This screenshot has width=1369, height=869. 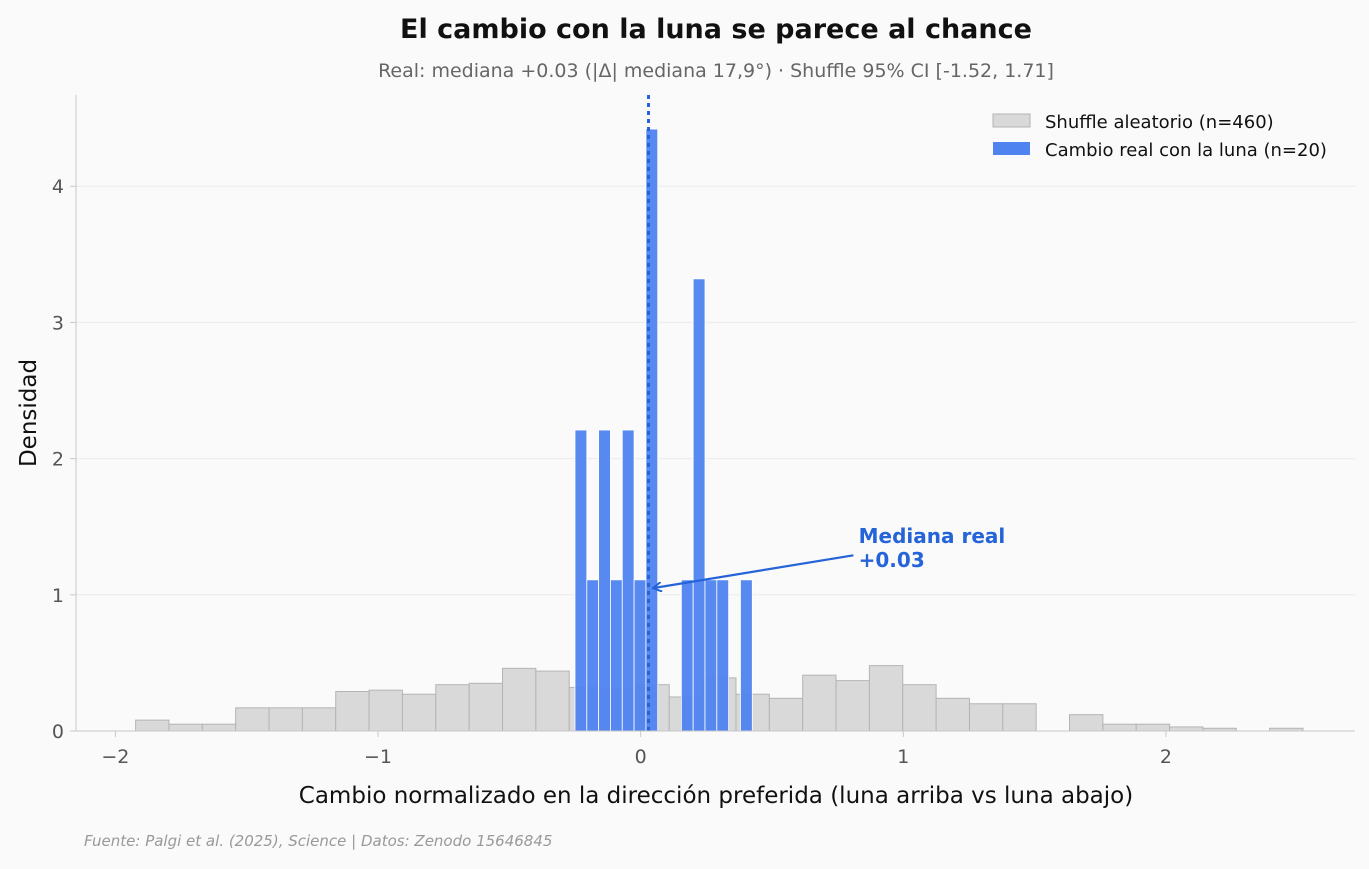 What do you see at coordinates (641, 757) in the screenshot?
I see `x-tick-label: 0` at bounding box center [641, 757].